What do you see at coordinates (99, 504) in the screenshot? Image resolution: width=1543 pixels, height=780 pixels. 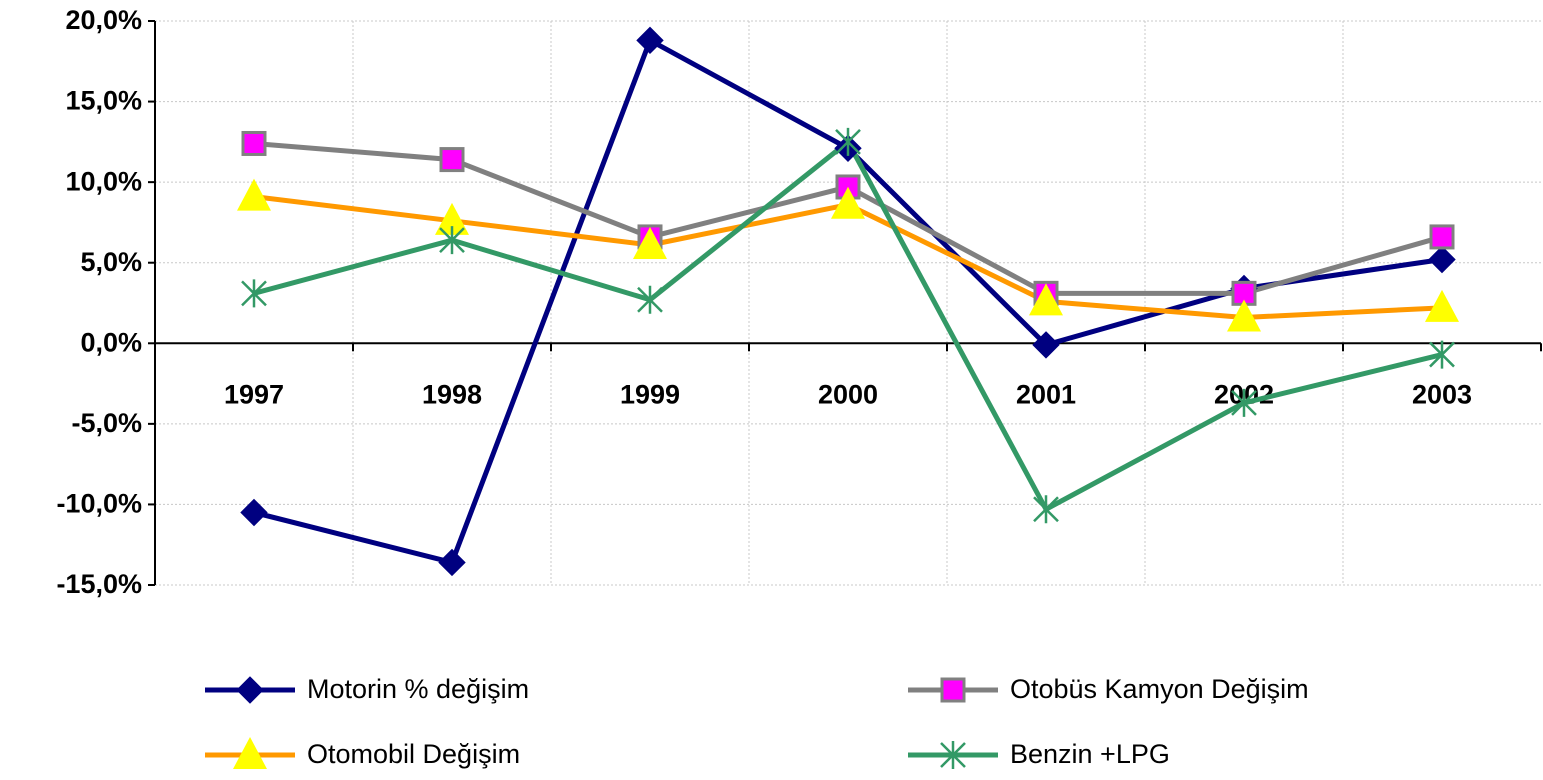 I see `y-tick-label: -10,0%` at bounding box center [99, 504].